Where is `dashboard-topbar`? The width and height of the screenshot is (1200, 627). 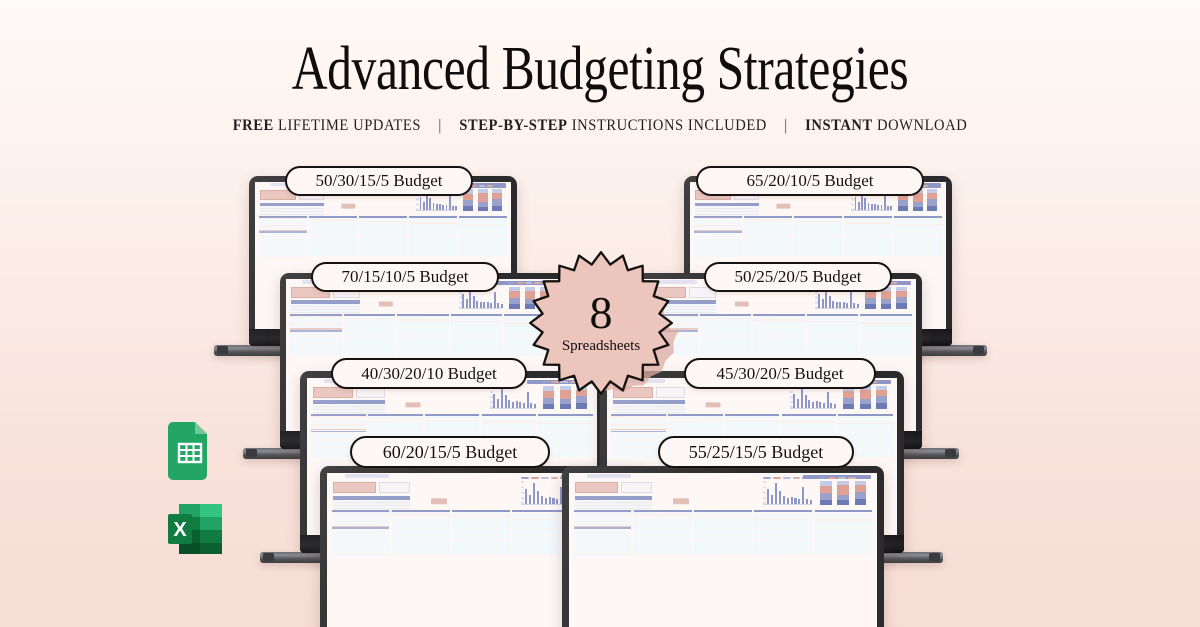 dashboard-topbar is located at coordinates (481, 476).